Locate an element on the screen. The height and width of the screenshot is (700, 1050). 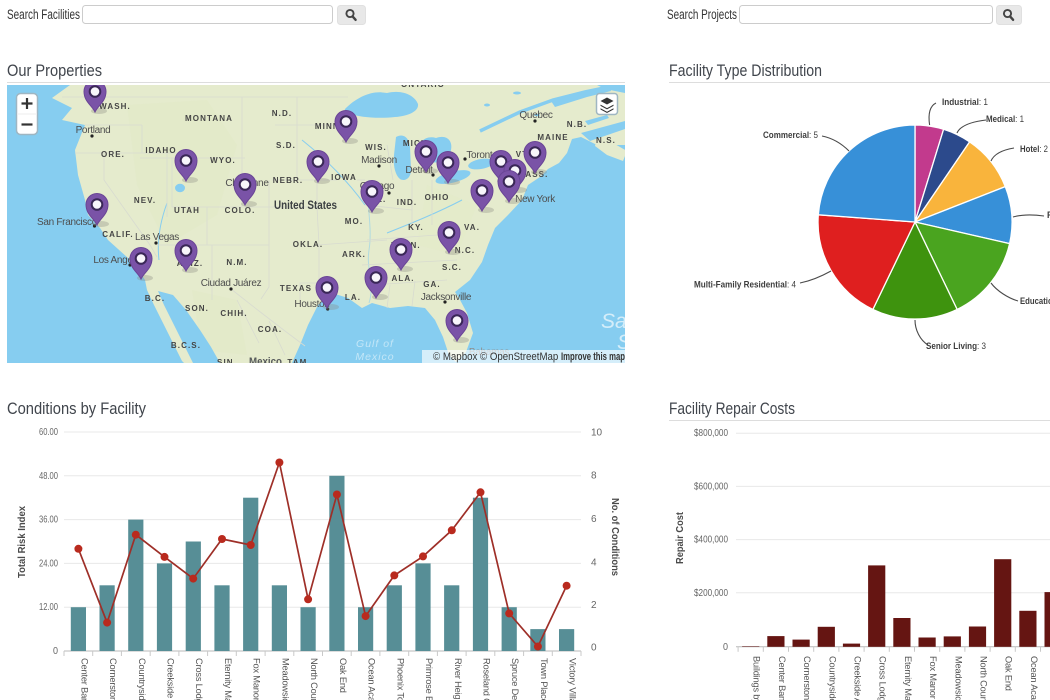
svg-text: OHIO is located at coordinates (437, 197).